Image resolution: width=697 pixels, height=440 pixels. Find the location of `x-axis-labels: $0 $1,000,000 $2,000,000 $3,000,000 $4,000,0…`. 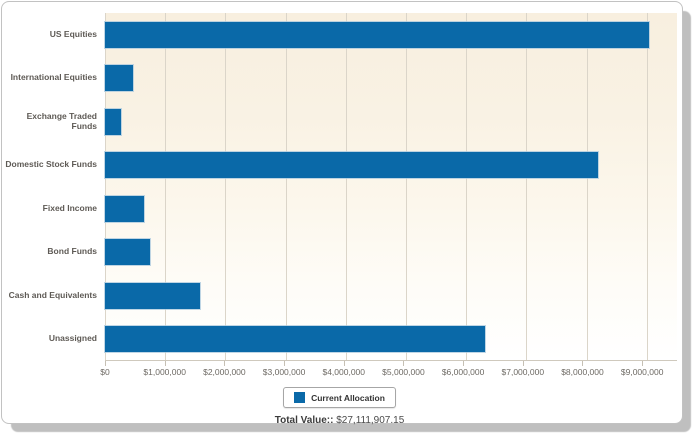

x-axis-labels: $0 $1,000,000 $2,000,000 $3,000,000 $4,000,0… is located at coordinates (386, 374).